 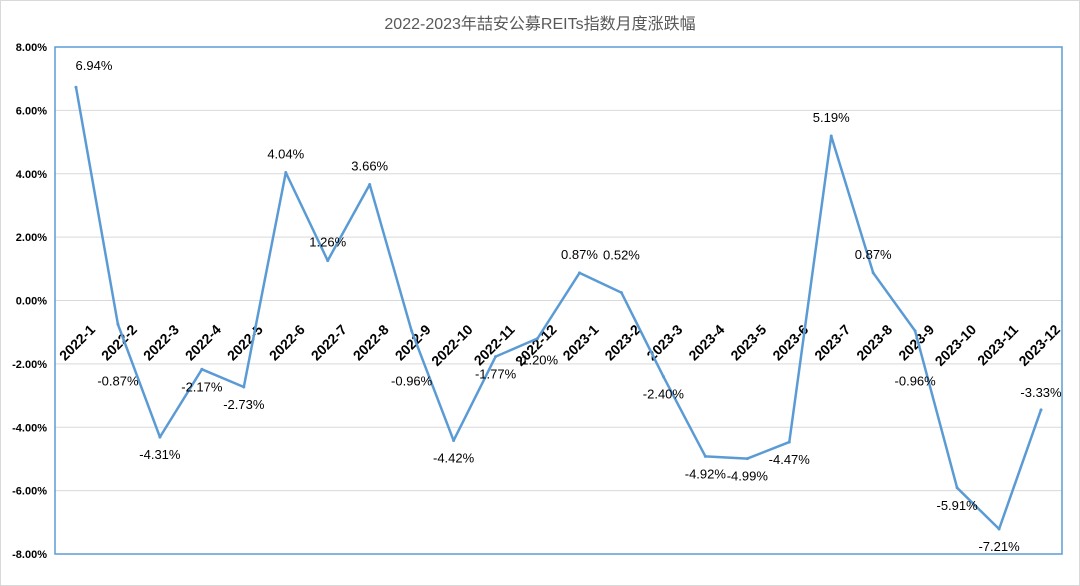 What do you see at coordinates (29, 365) in the screenshot?
I see `y-tick-label: -2.00%` at bounding box center [29, 365].